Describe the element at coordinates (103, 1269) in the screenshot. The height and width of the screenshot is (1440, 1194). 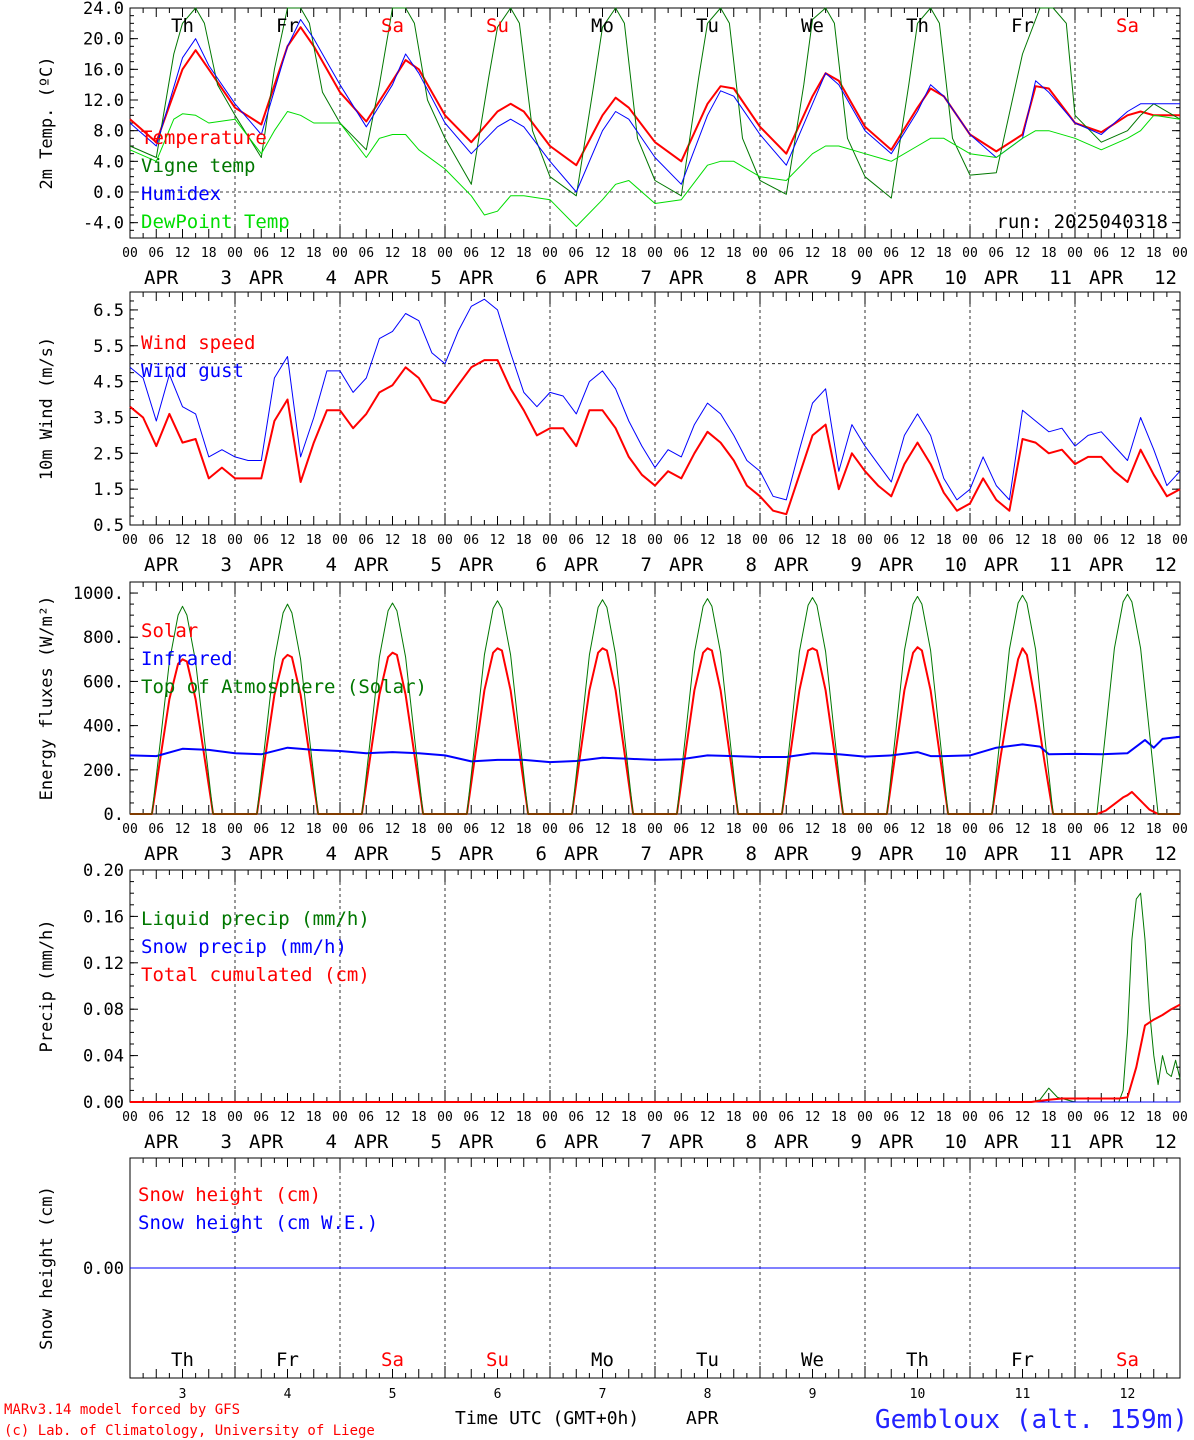
I see `y-tick-label: 0.00` at that location.